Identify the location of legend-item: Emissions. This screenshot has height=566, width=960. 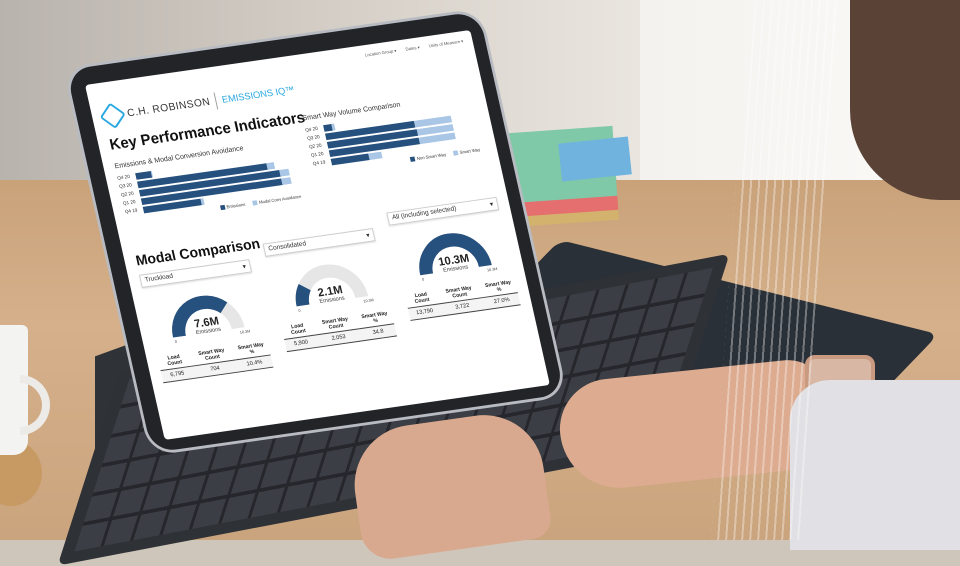
(232, 206).